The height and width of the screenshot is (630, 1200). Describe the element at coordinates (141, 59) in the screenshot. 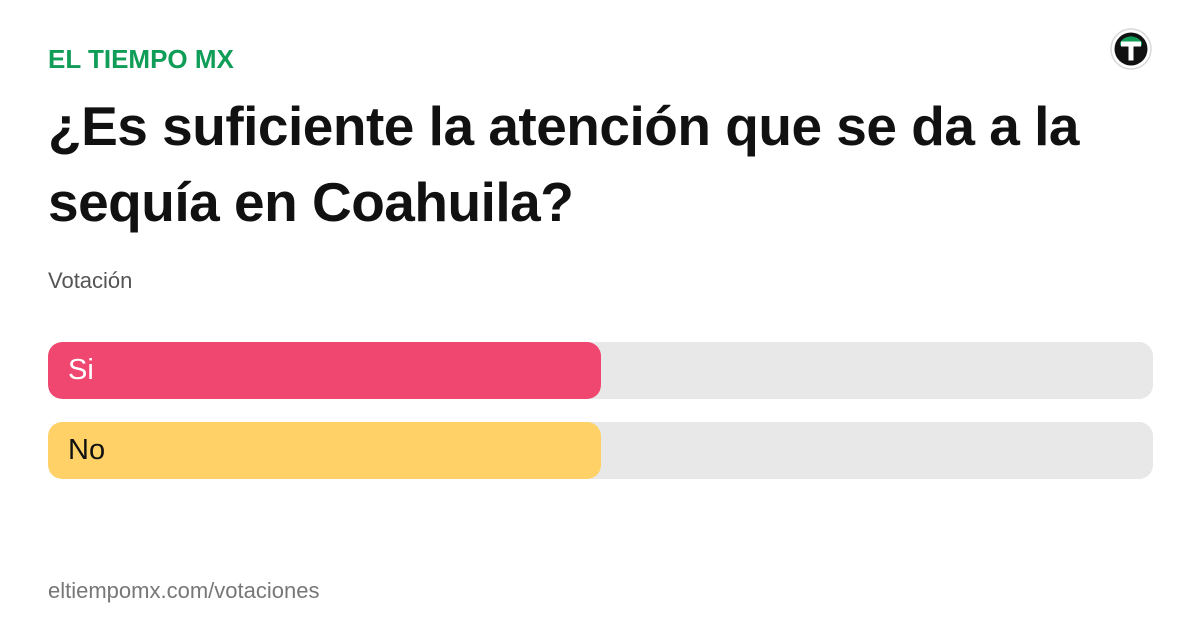

I see `brand-name: EL TIEMPO MX` at that location.